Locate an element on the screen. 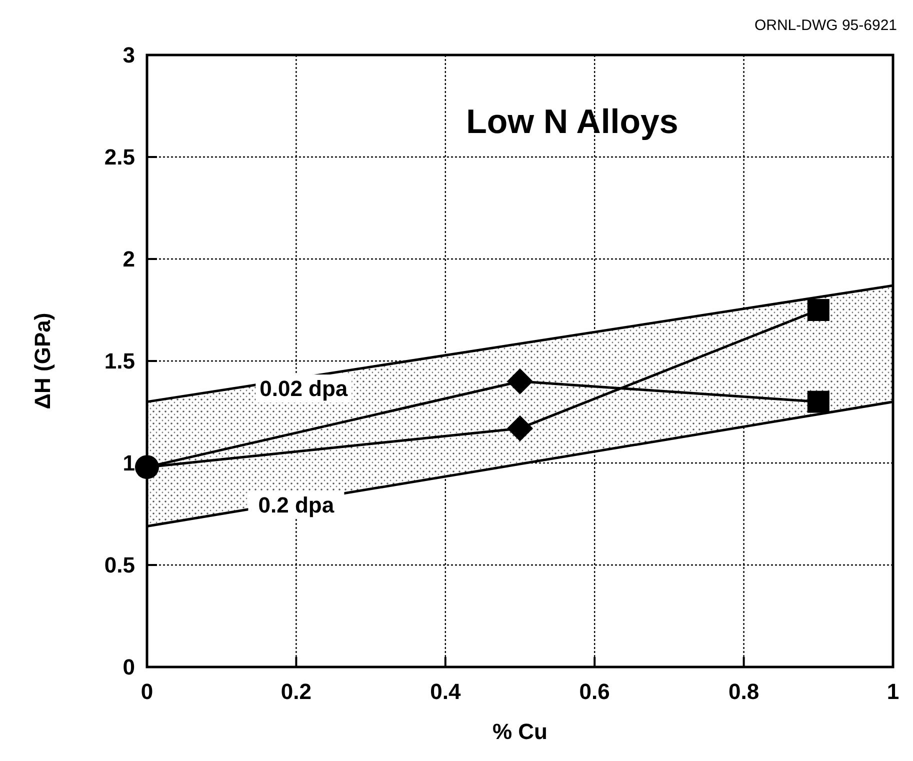 The width and height of the screenshot is (913, 761). x-tick-label: 0.8 is located at coordinates (744, 691).